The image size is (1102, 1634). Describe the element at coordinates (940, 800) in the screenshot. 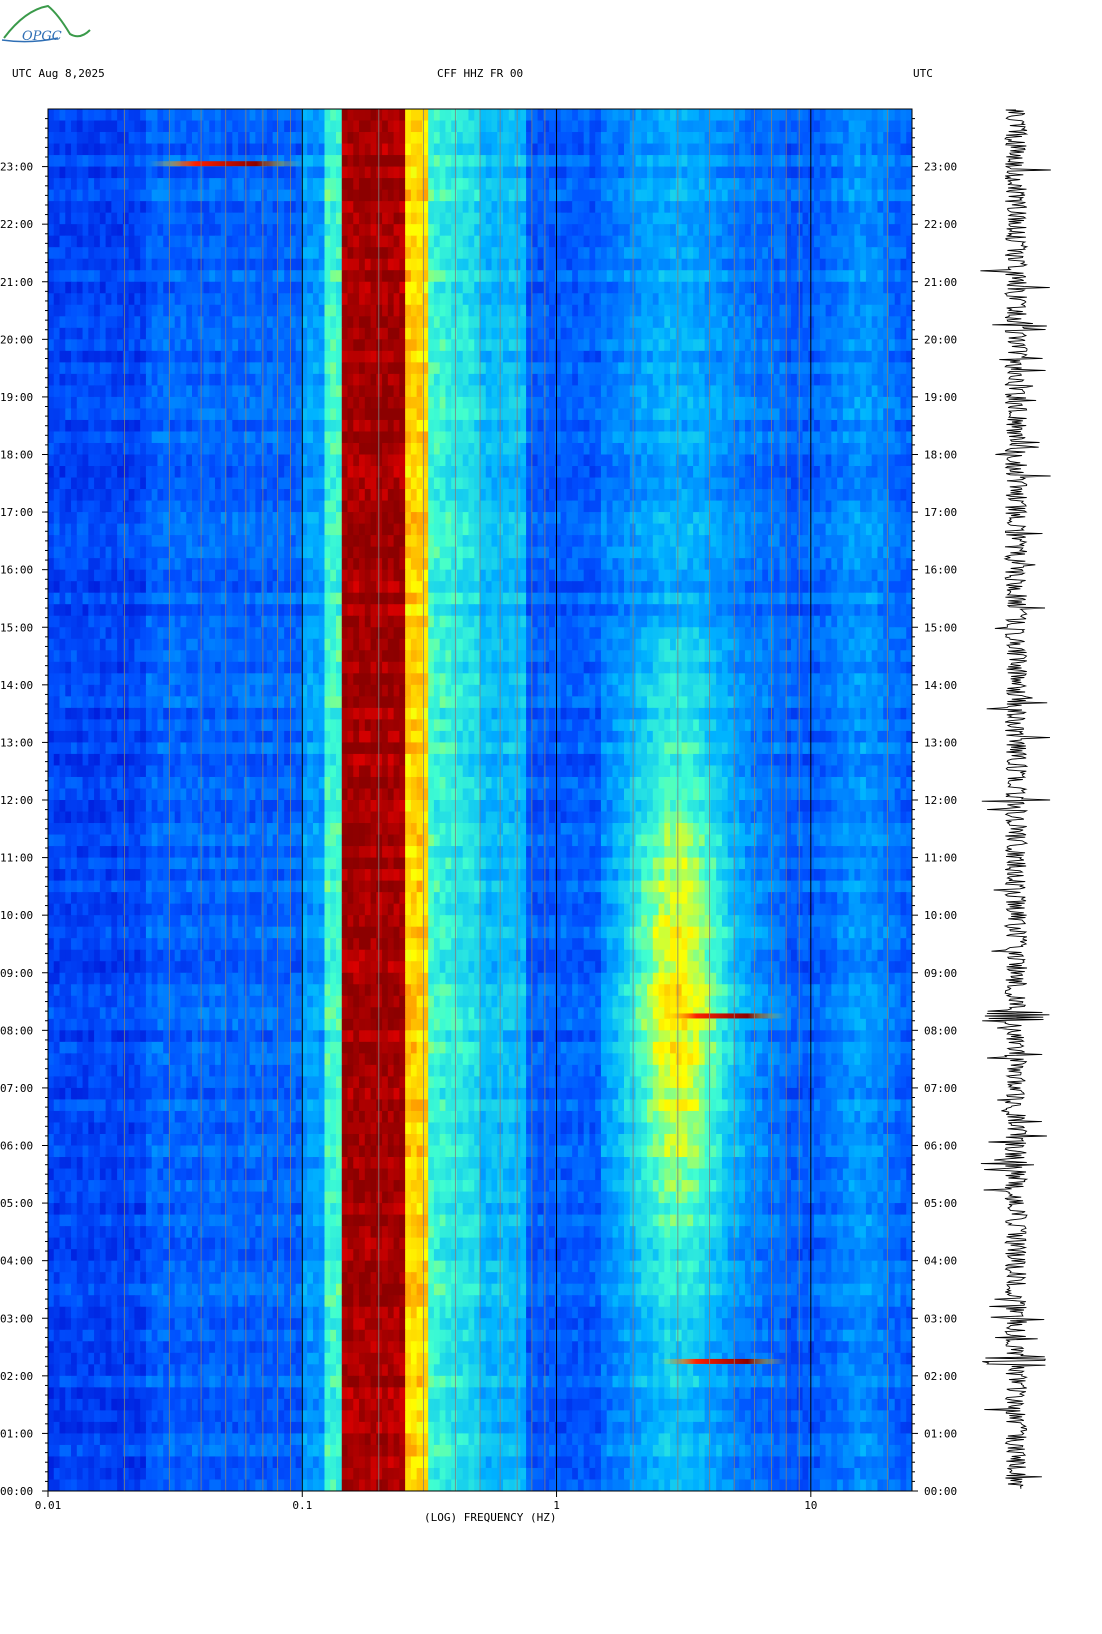

I see `y-tick-label-right: 12:00` at that location.